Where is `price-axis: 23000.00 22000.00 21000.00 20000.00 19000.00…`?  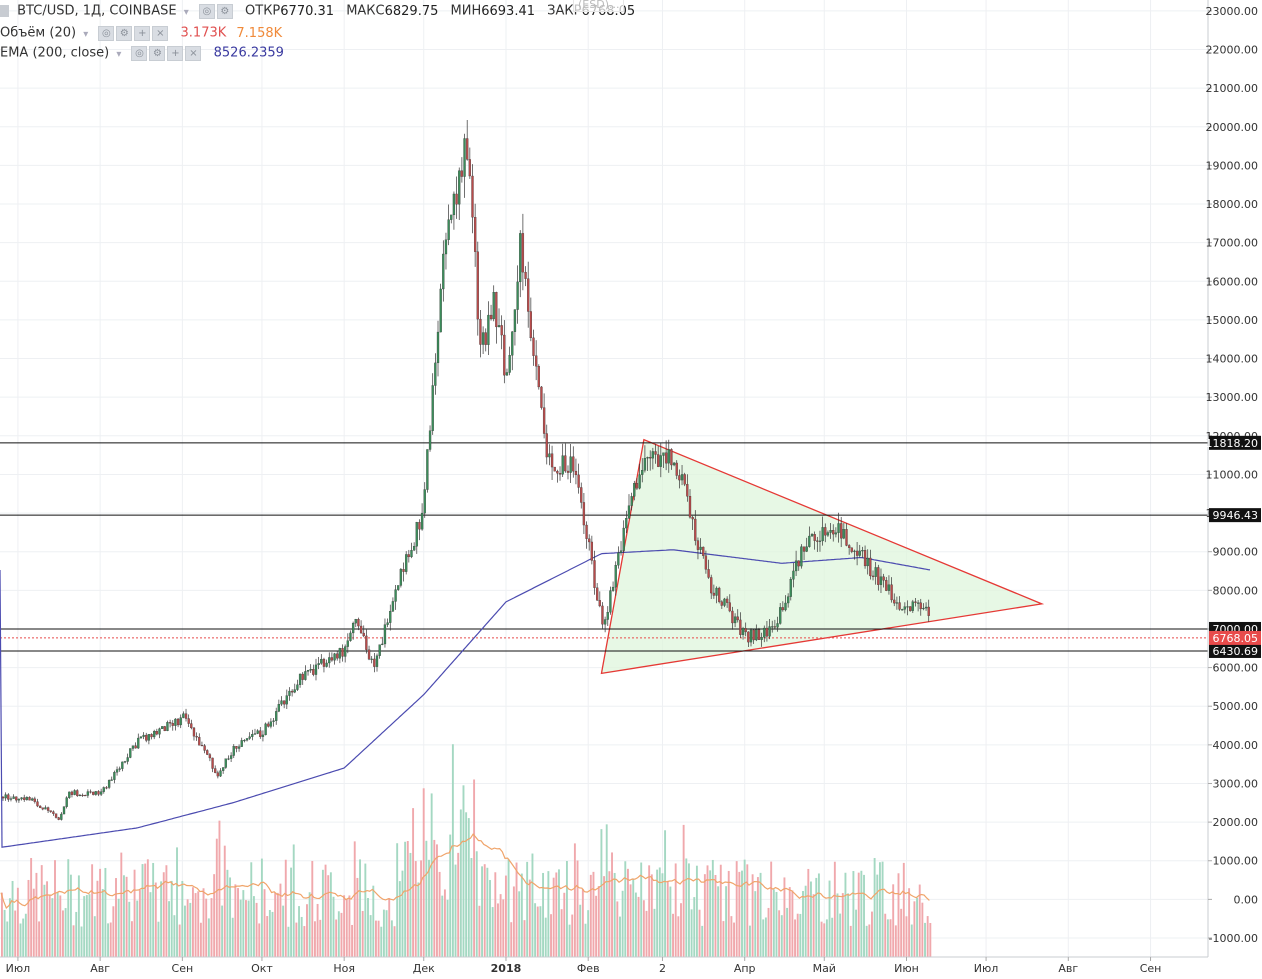
price-axis: 23000.00 22000.00 21000.00 20000.00 19000.00… is located at coordinates (1234, 478).